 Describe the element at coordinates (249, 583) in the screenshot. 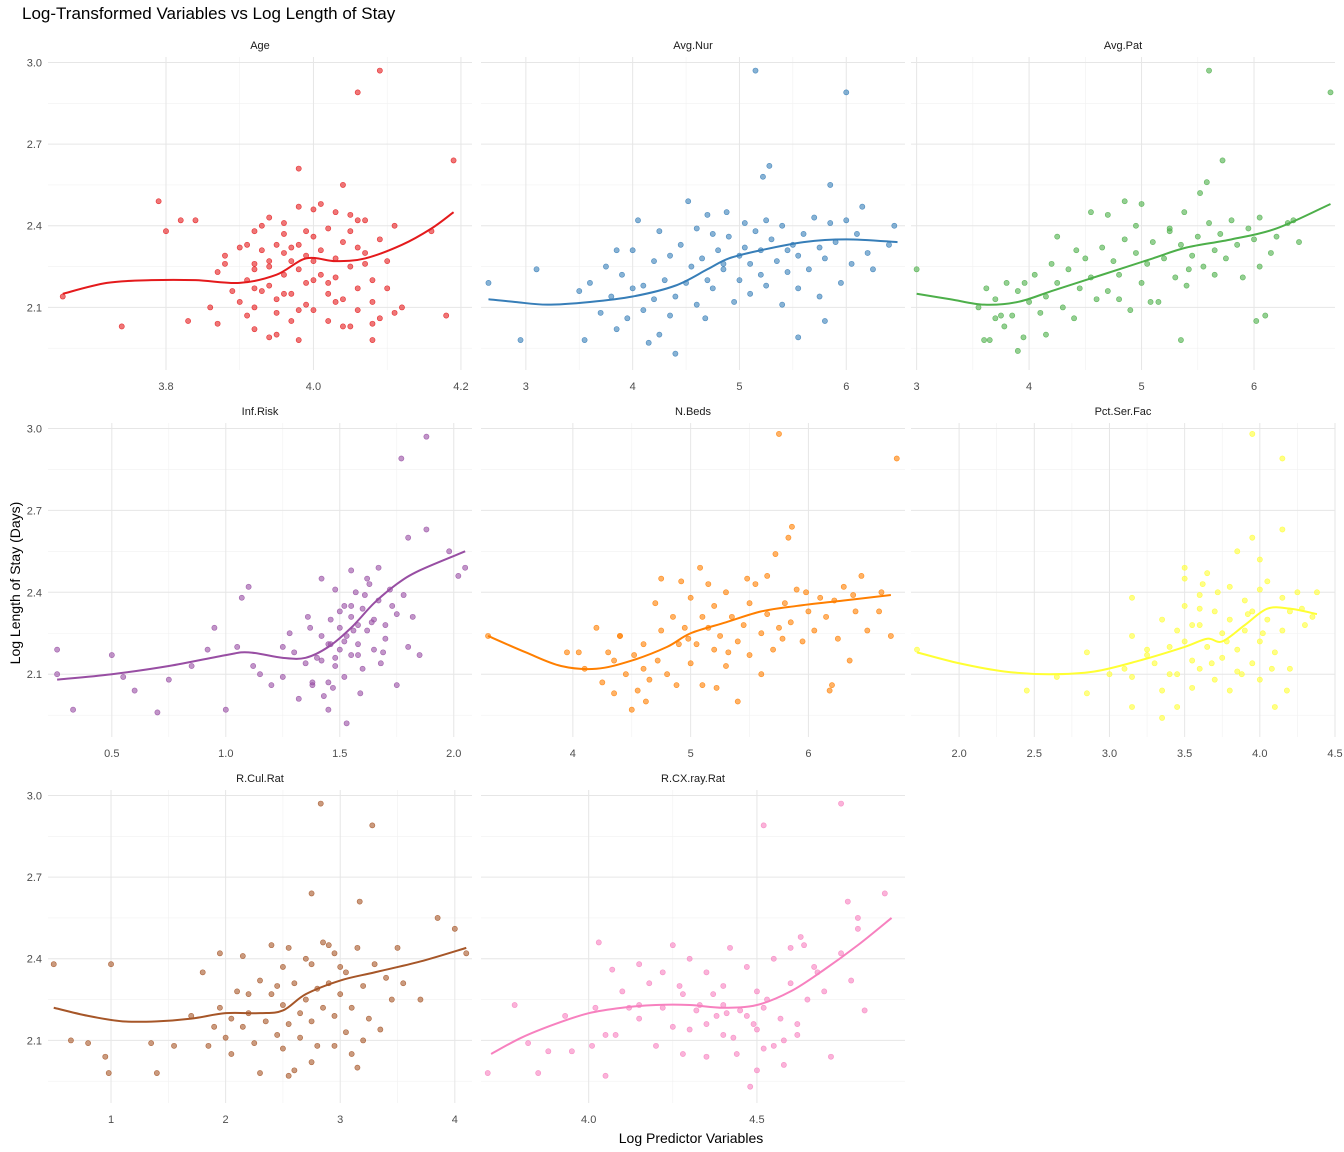

I see `panel-inf-risk: Inf.Risk 0.5 1.0 1.5 2.0 2.1 2.4 2.7 3.0` at that location.